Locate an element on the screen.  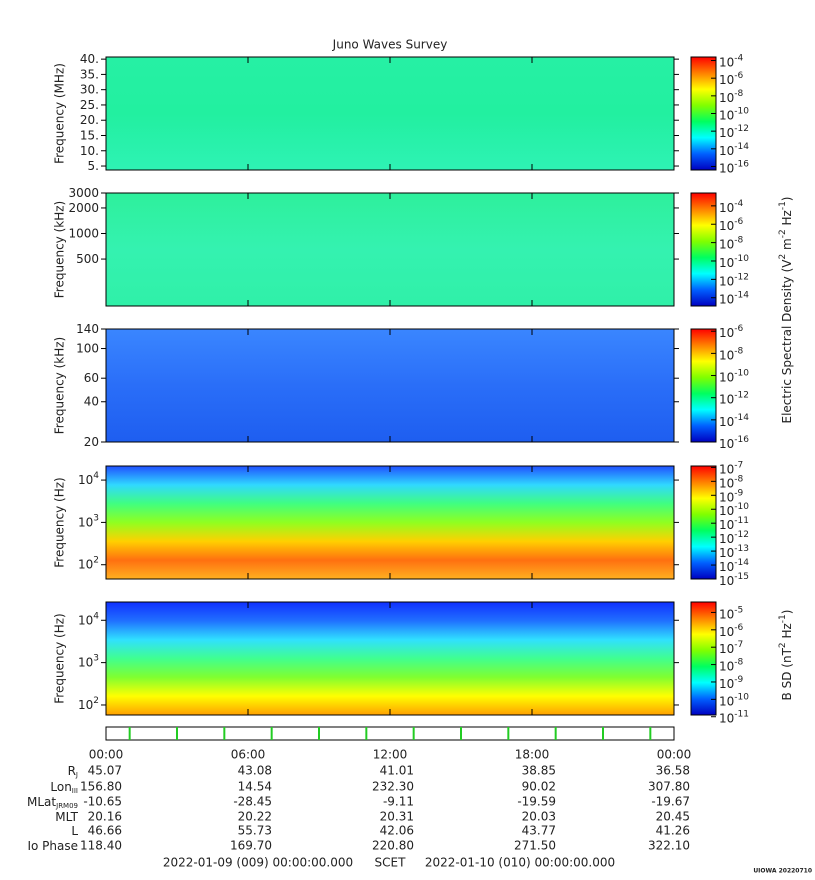
row-label: LonIII is located at coordinates (64, 788).